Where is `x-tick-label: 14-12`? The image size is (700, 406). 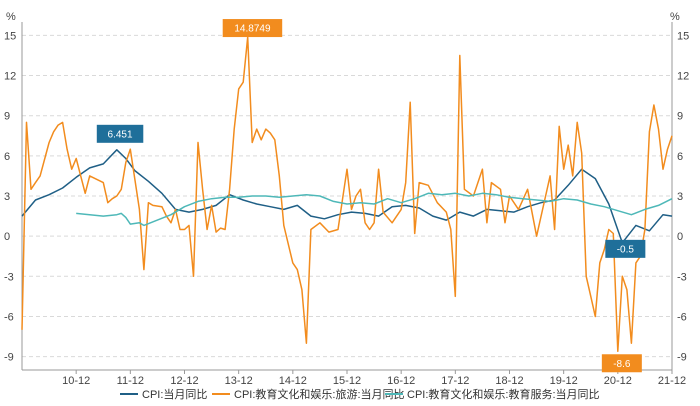
x-tick-label: 14-12 is located at coordinates (293, 381).